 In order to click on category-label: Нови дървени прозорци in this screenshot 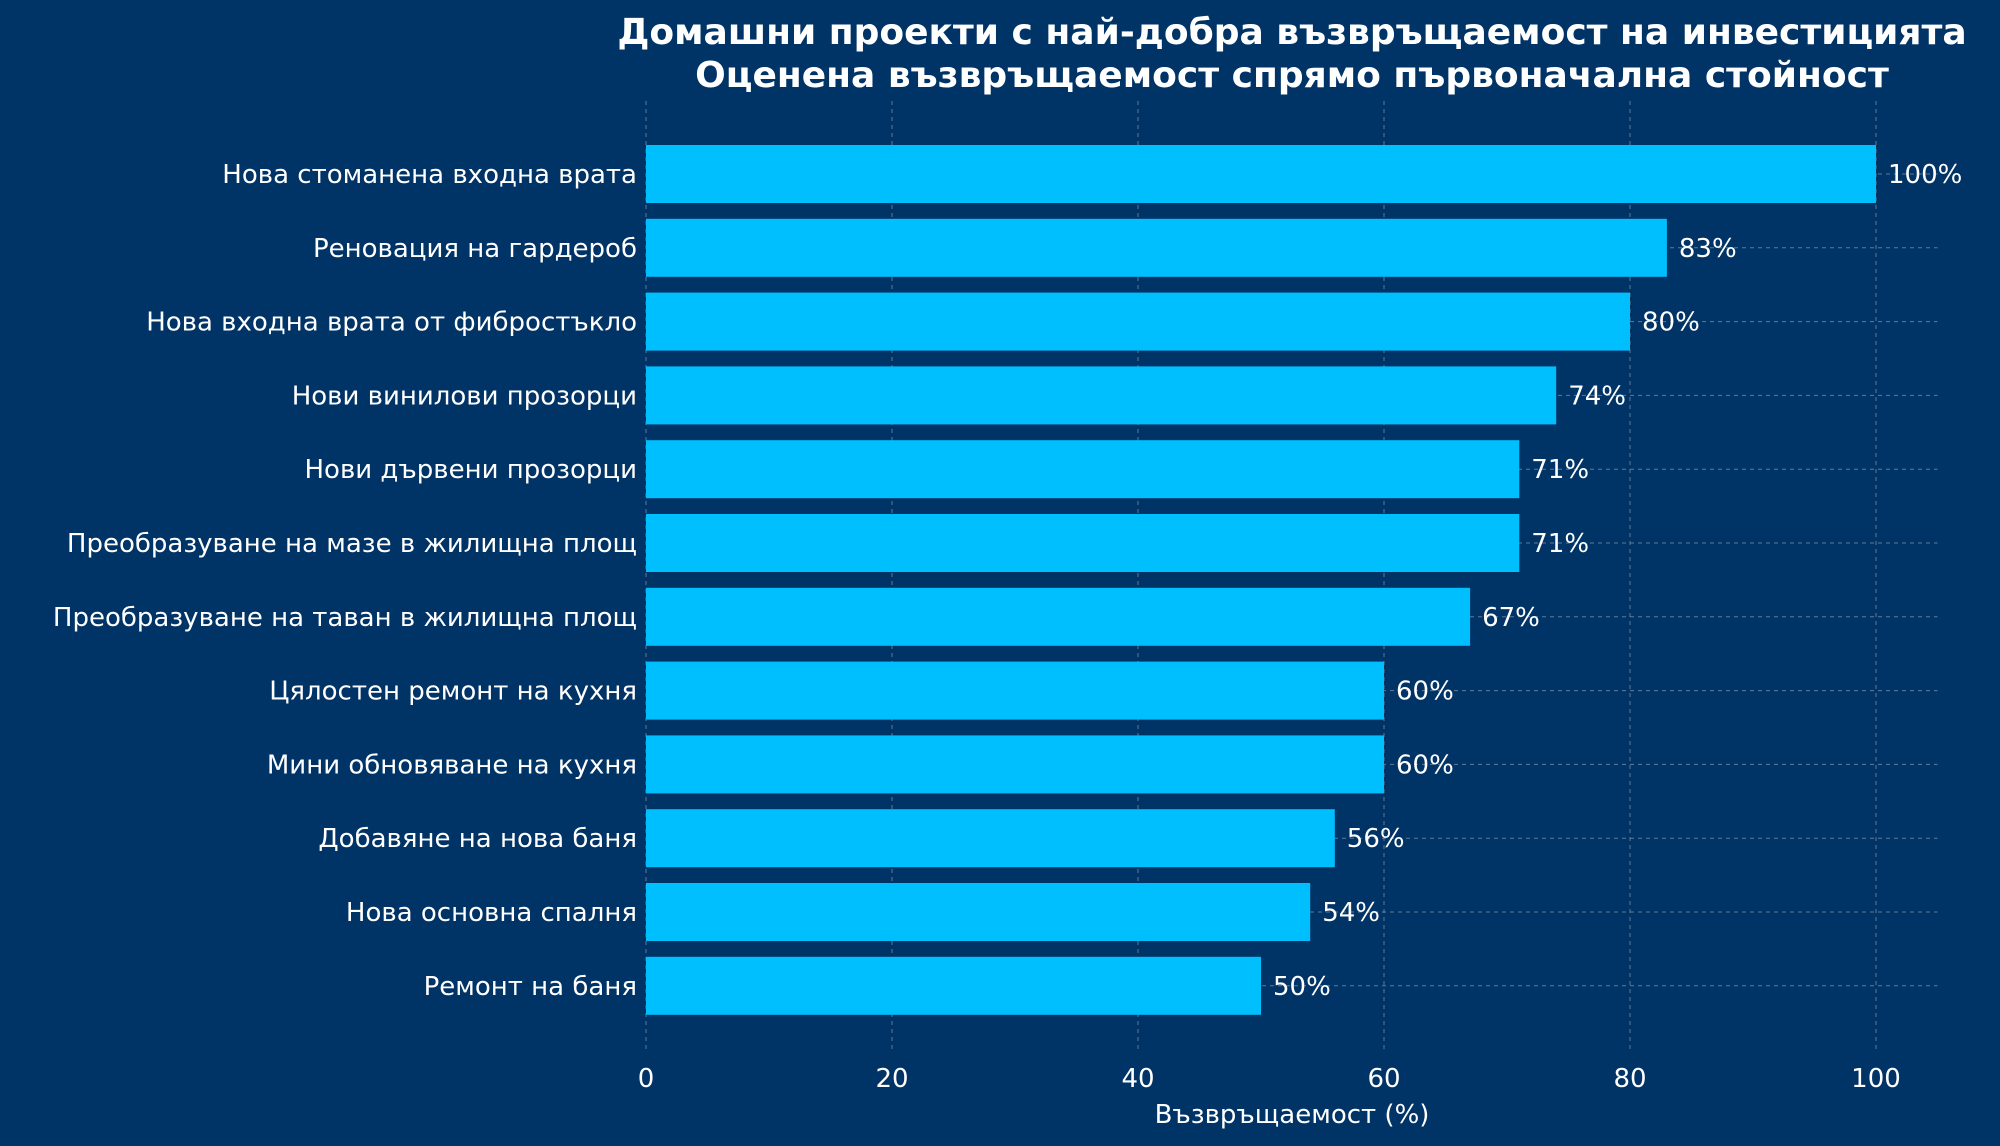, I will do `click(470, 470)`.